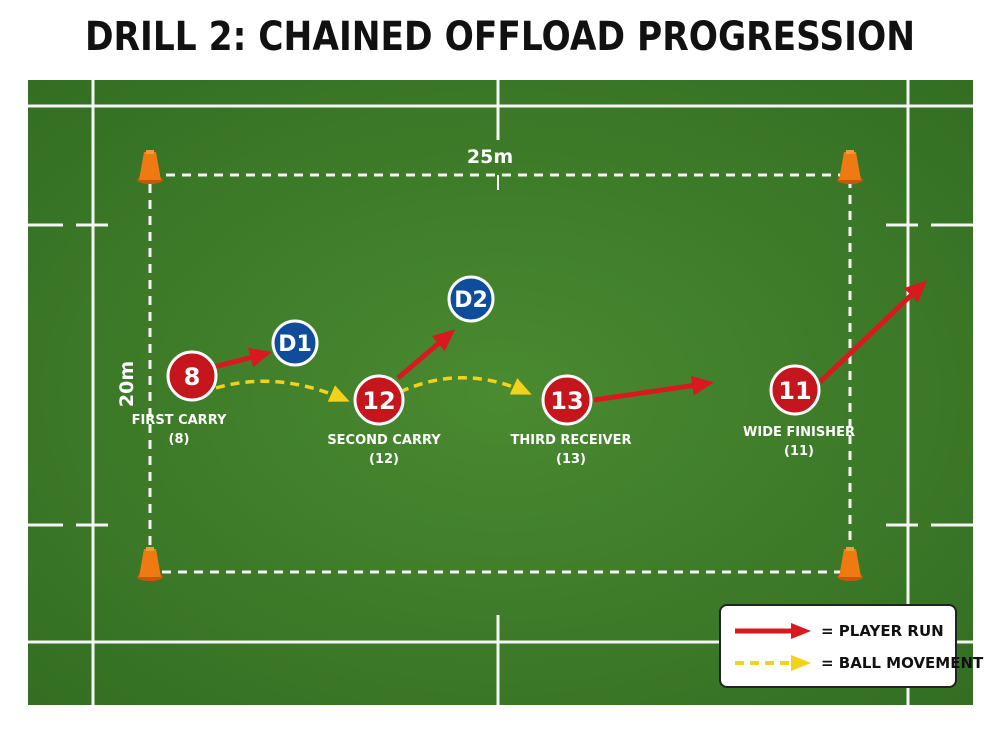 This screenshot has width=1000, height=750. What do you see at coordinates (426, 354) in the screenshot?
I see `run-12-to-d2` at bounding box center [426, 354].